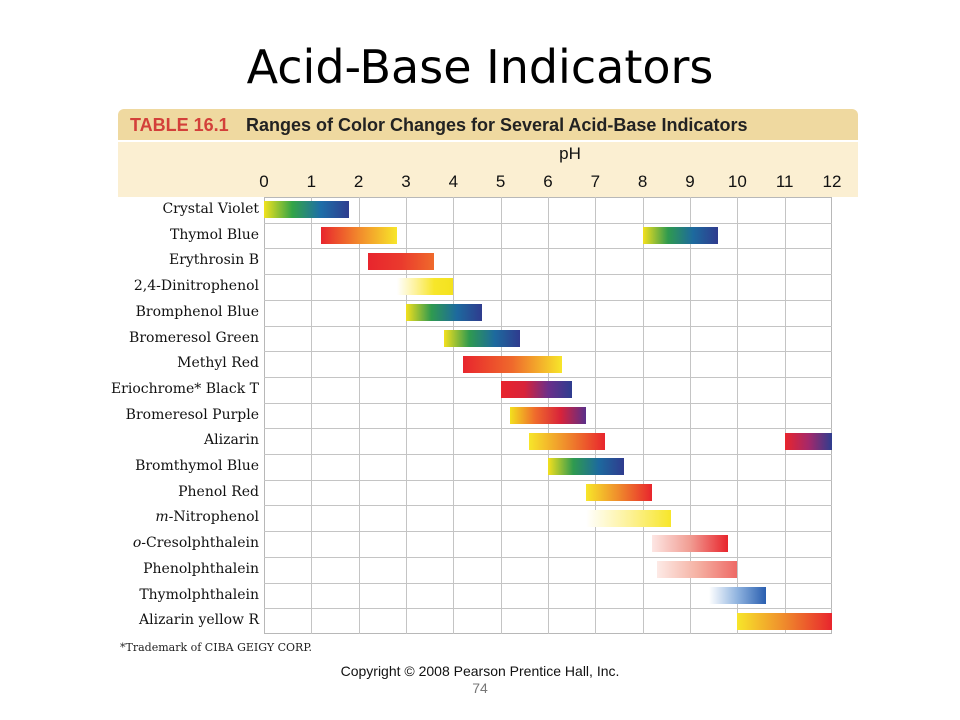  Describe the element at coordinates (207, 517) in the screenshot. I see `indicator-name: m-Nitrophenol` at that location.